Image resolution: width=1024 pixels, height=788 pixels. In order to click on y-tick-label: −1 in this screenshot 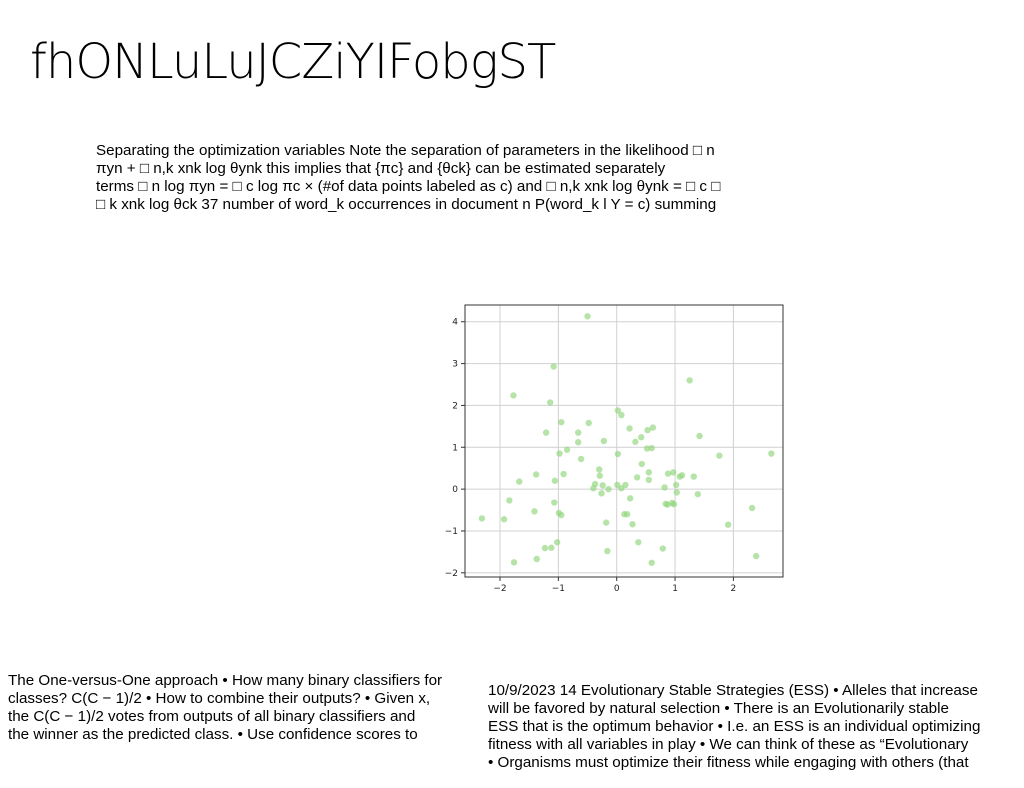, I will do `click(451, 532)`.